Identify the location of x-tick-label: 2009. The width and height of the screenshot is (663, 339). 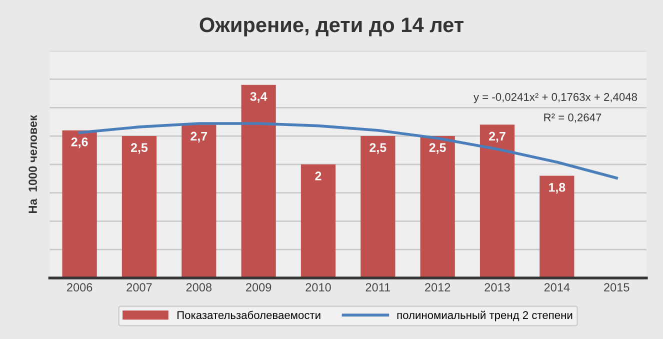
(259, 287).